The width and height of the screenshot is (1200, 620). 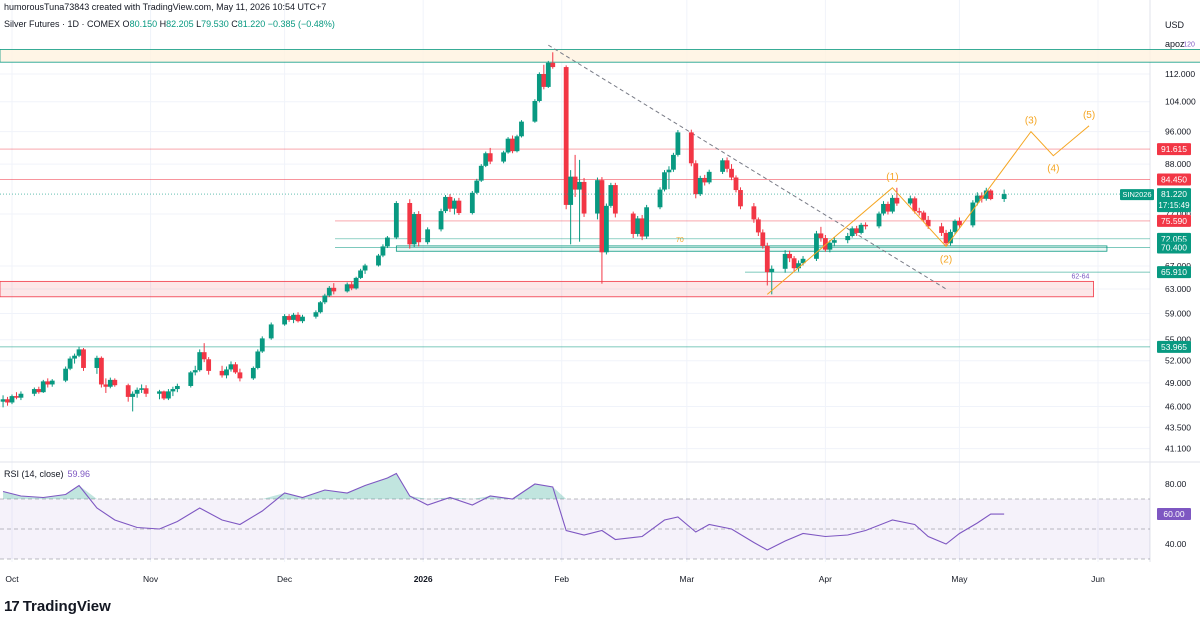 I want to click on last-price-tag, so click(x=1174, y=200).